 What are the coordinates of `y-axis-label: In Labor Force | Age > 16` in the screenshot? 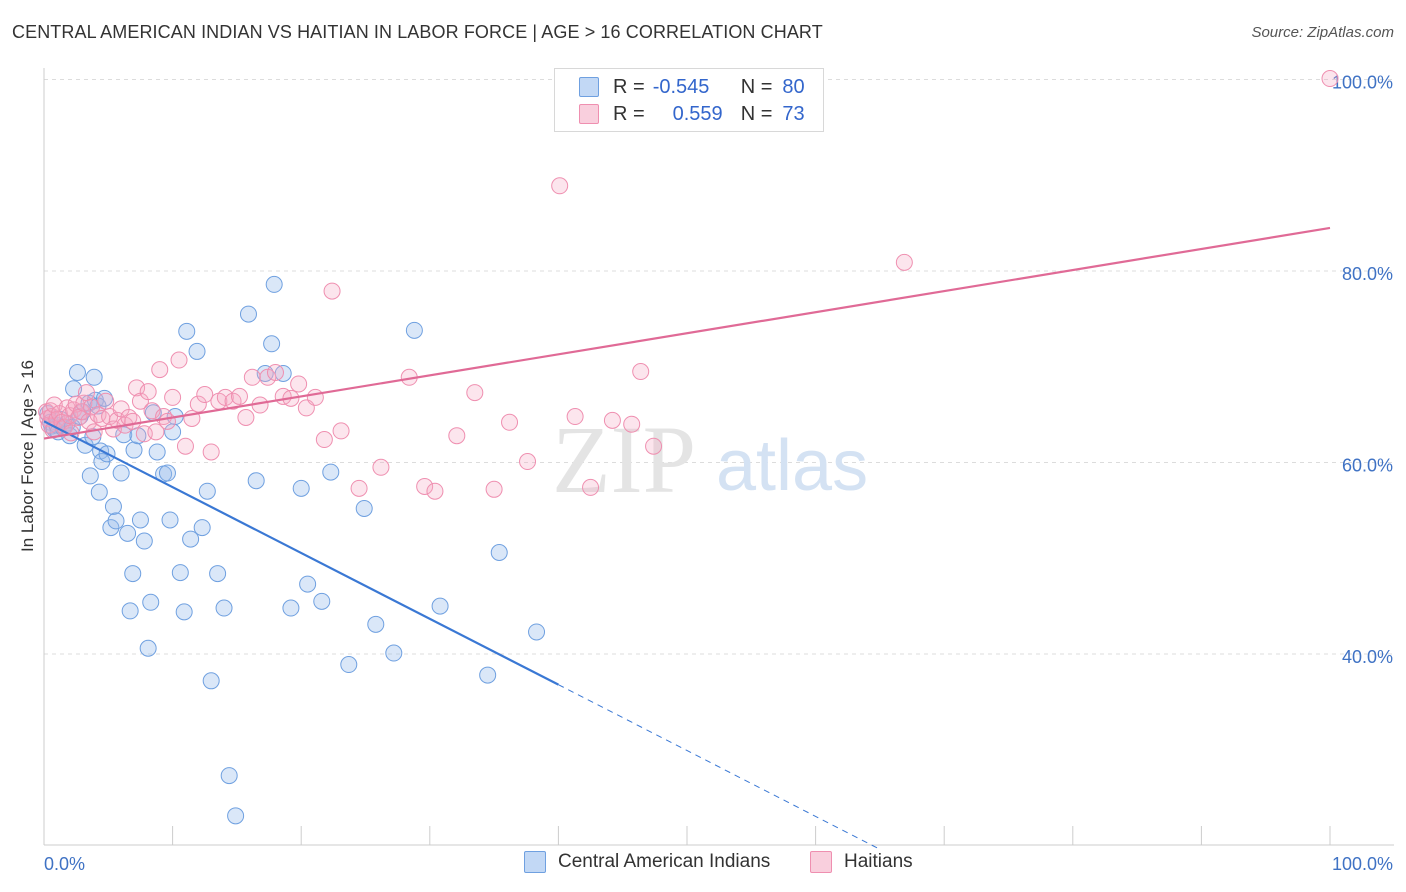 It's located at (27, 456).